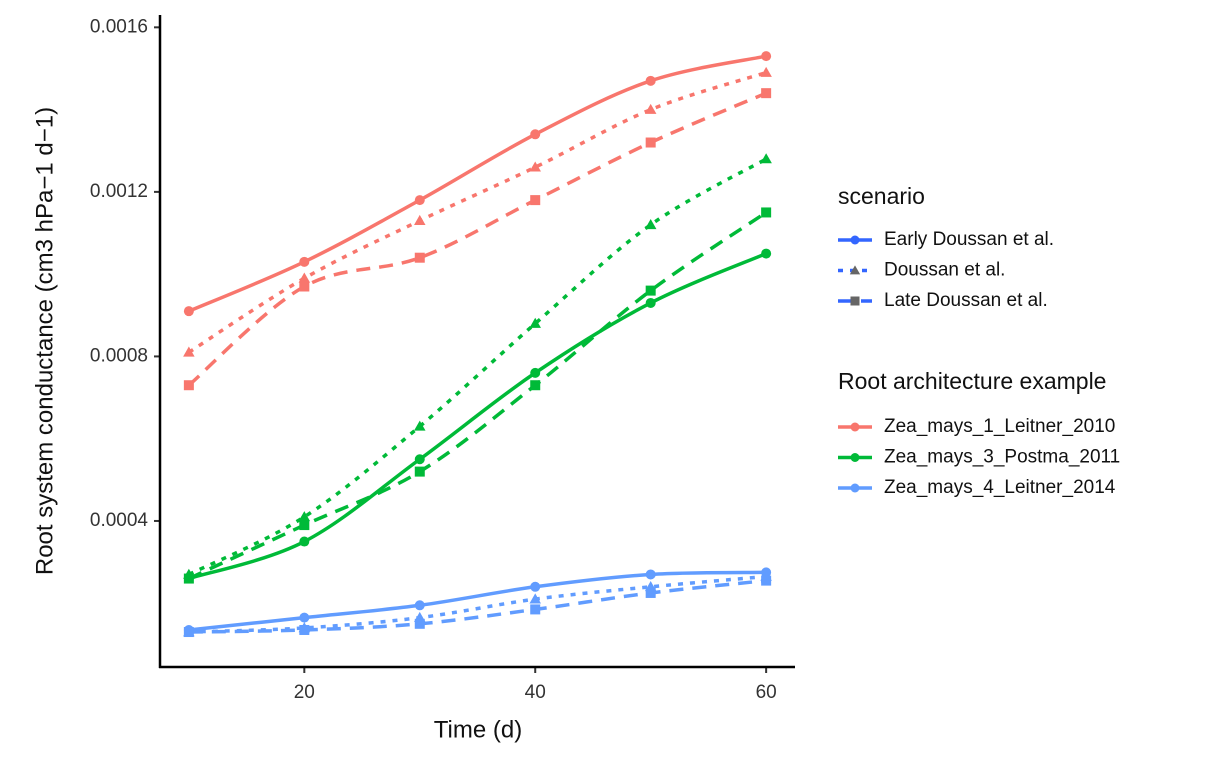 Image resolution: width=1210 pixels, height=765 pixels. What do you see at coordinates (119, 191) in the screenshot?
I see `y-tick-label: 0.0012` at bounding box center [119, 191].